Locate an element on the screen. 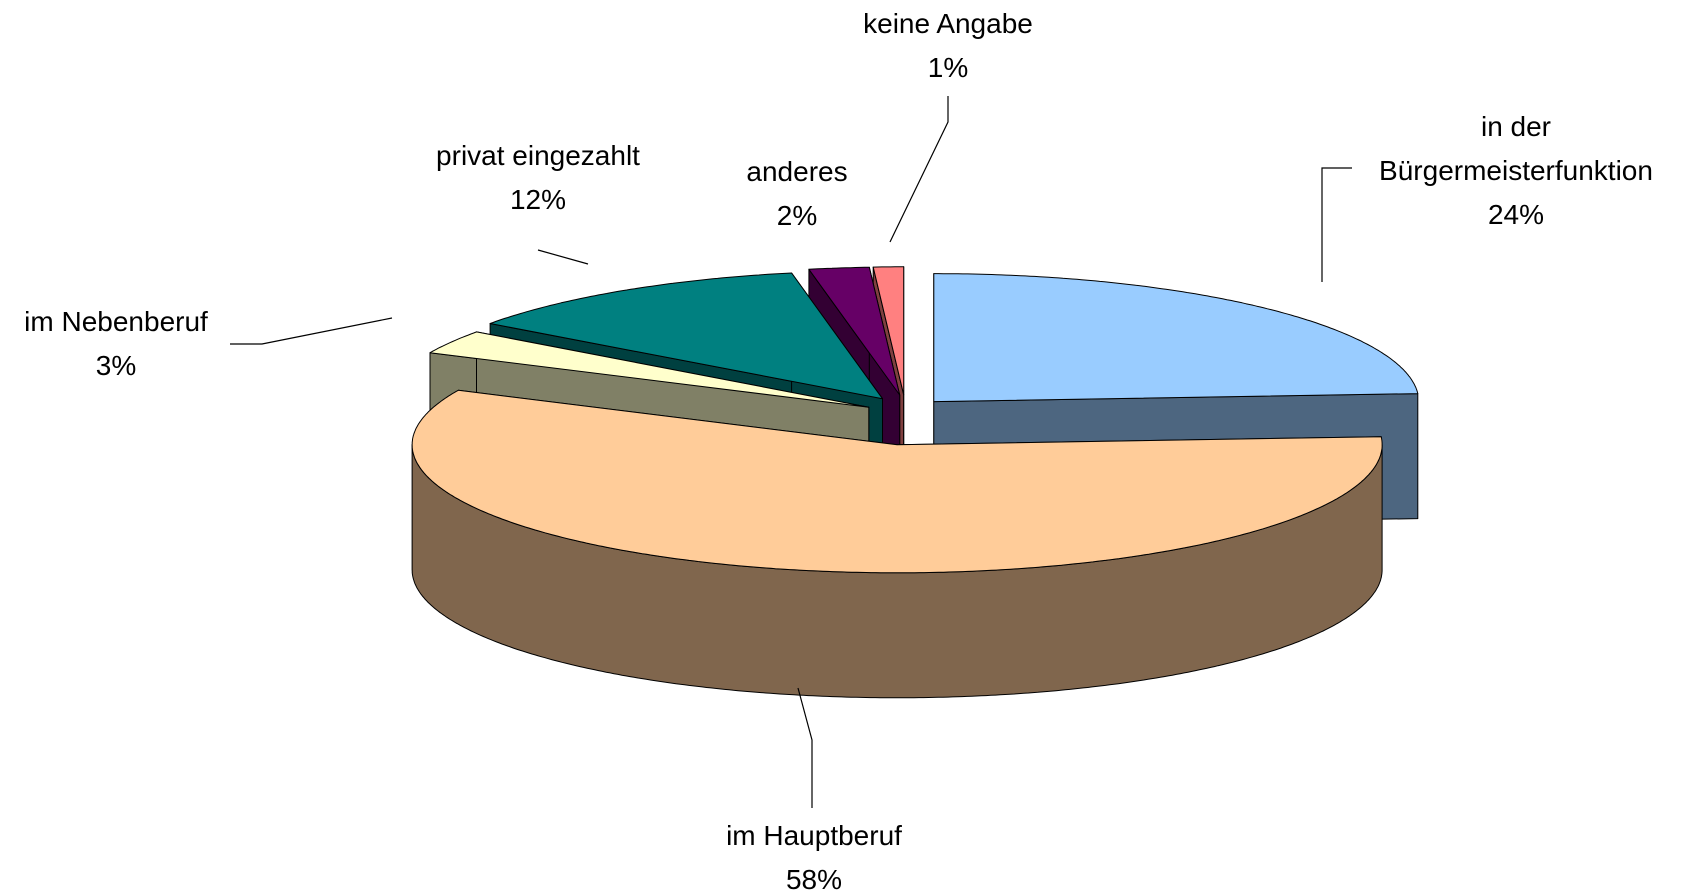  category-label: anderes is located at coordinates (797, 171).